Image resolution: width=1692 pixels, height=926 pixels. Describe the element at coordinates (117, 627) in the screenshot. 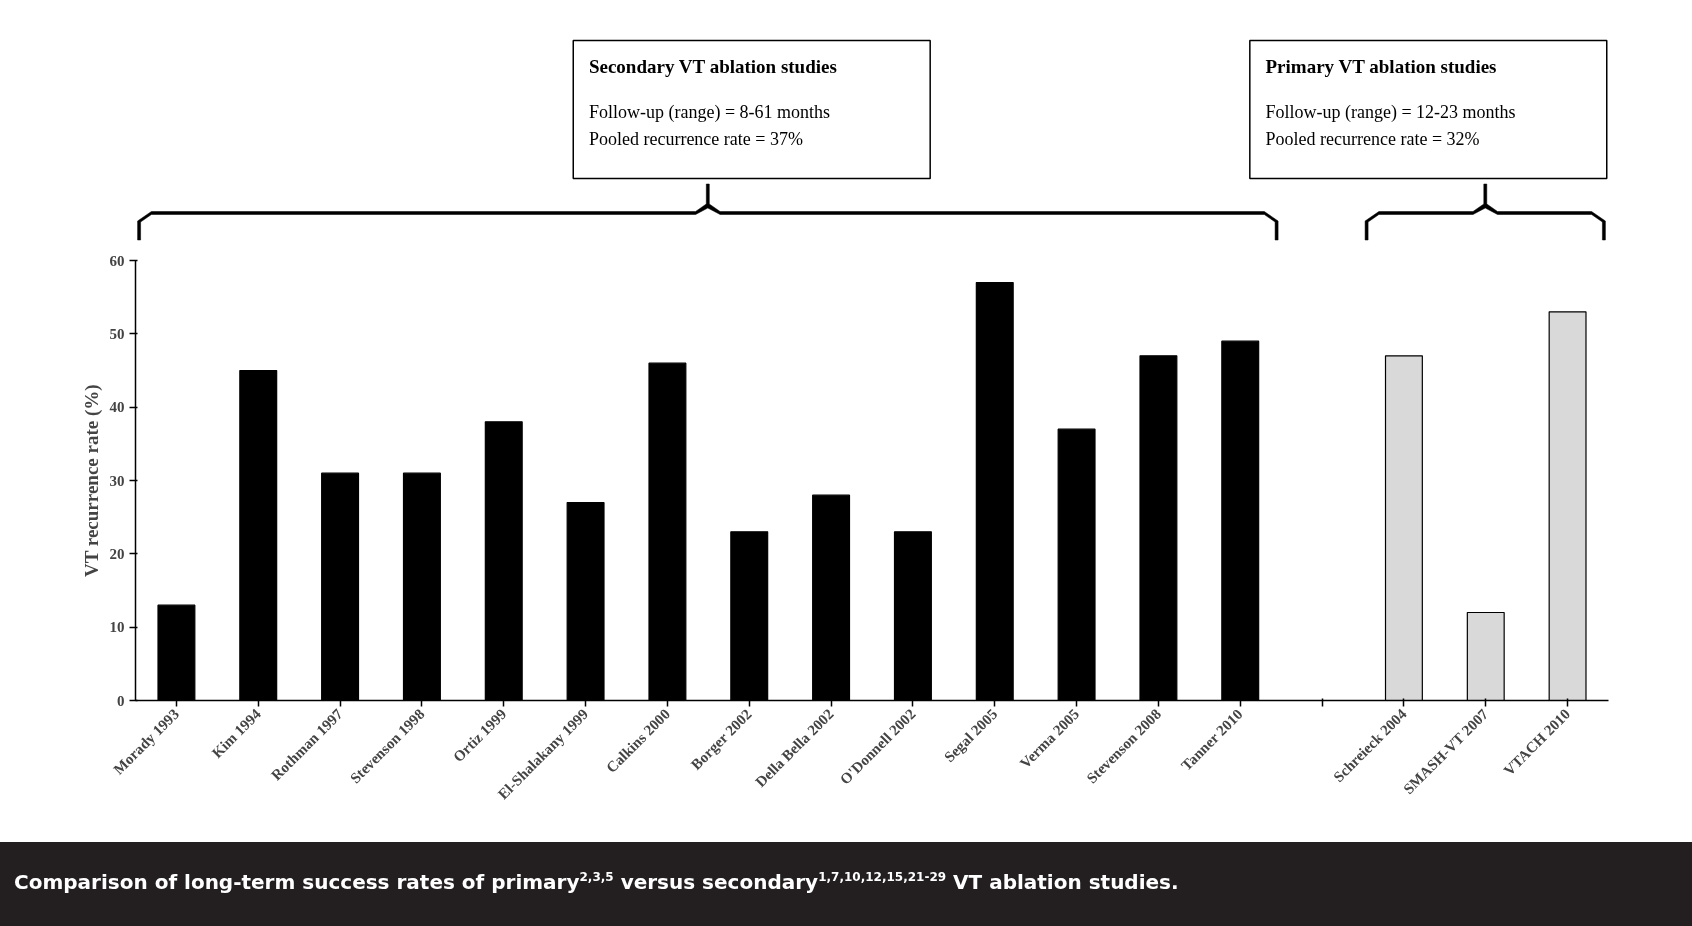

I see `y-tick-label: 10` at that location.